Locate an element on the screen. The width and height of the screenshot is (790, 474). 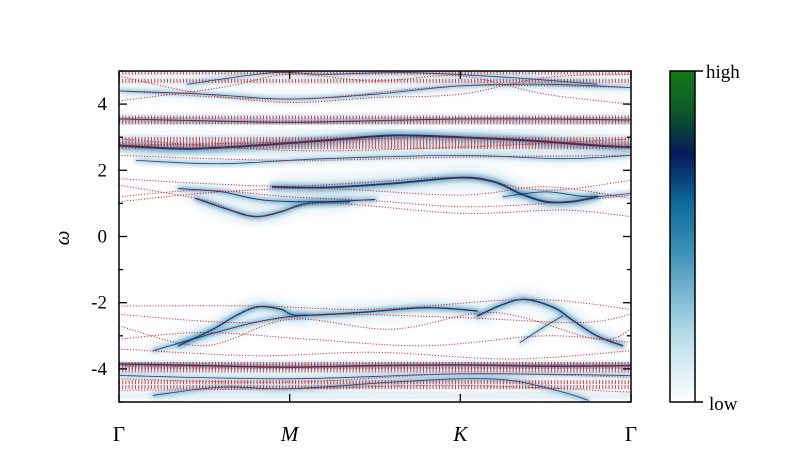
x-tick-label: M is located at coordinates (290, 434).